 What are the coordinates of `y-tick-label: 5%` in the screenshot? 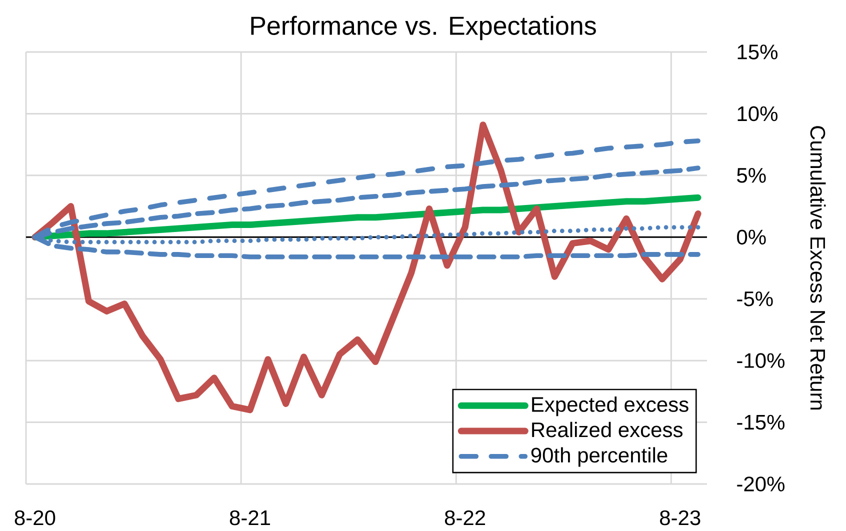 It's located at (751, 175).